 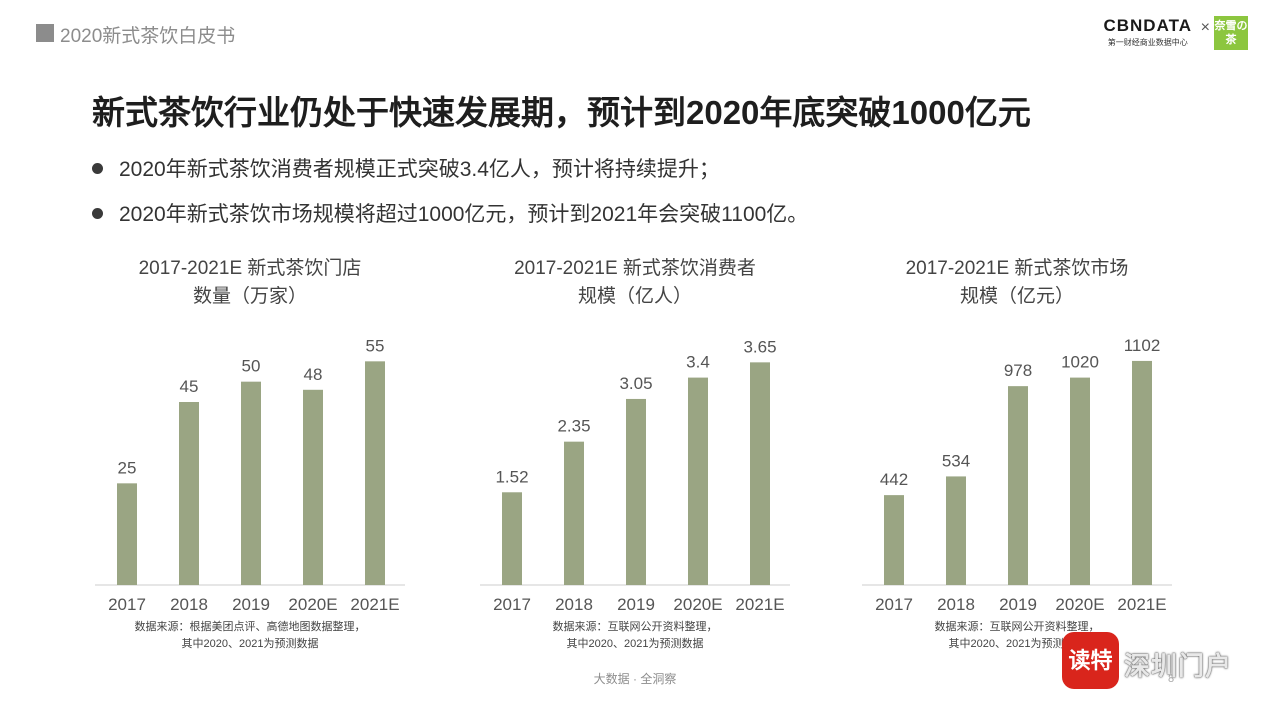 What do you see at coordinates (1080, 362) in the screenshot?
I see `data-label: 1020` at bounding box center [1080, 362].